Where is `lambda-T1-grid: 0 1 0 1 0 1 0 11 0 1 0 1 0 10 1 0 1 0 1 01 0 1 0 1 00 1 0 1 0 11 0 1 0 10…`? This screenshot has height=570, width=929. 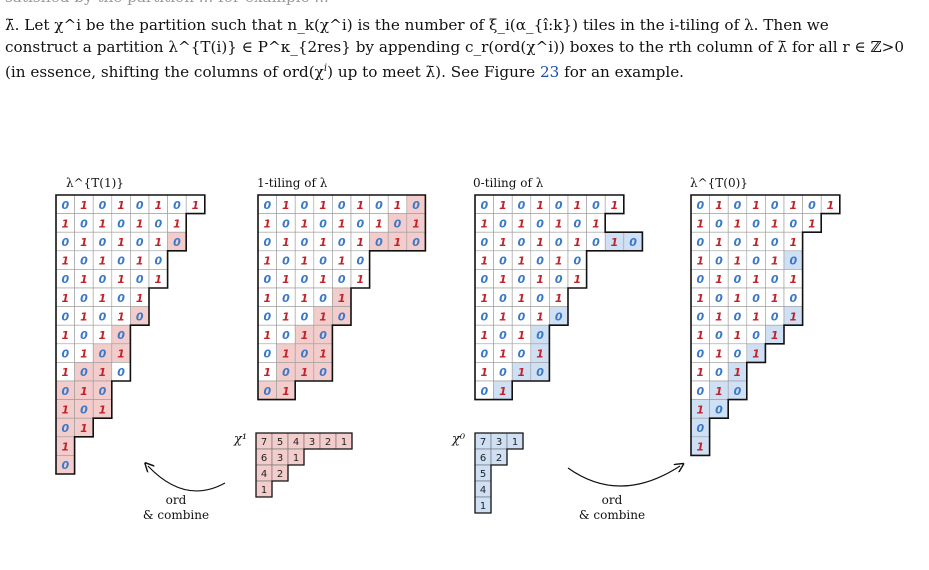
lambda-T1-grid: 0 1 0 1 0 1 0 11 0 1 0 1 0 10 1 0 1 0 1 01 0 1 0 1 00 1 0 1 0 11 0 1 0 10… is located at coordinates (130, 334).